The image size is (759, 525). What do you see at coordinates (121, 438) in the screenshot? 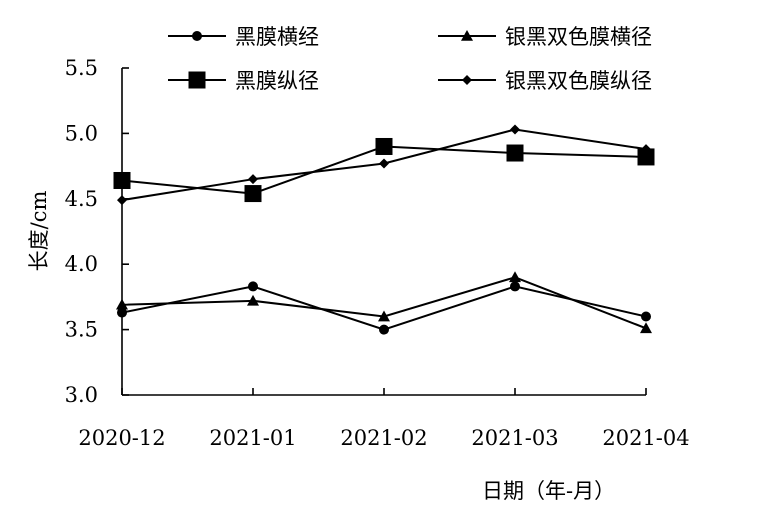
I see `x-tick-label: 2020-12` at bounding box center [121, 438].